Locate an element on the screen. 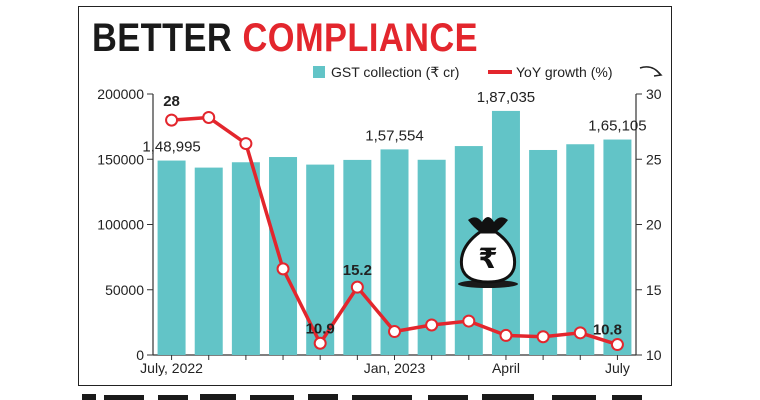  y-right-tick-label: 20 is located at coordinates (654, 225).